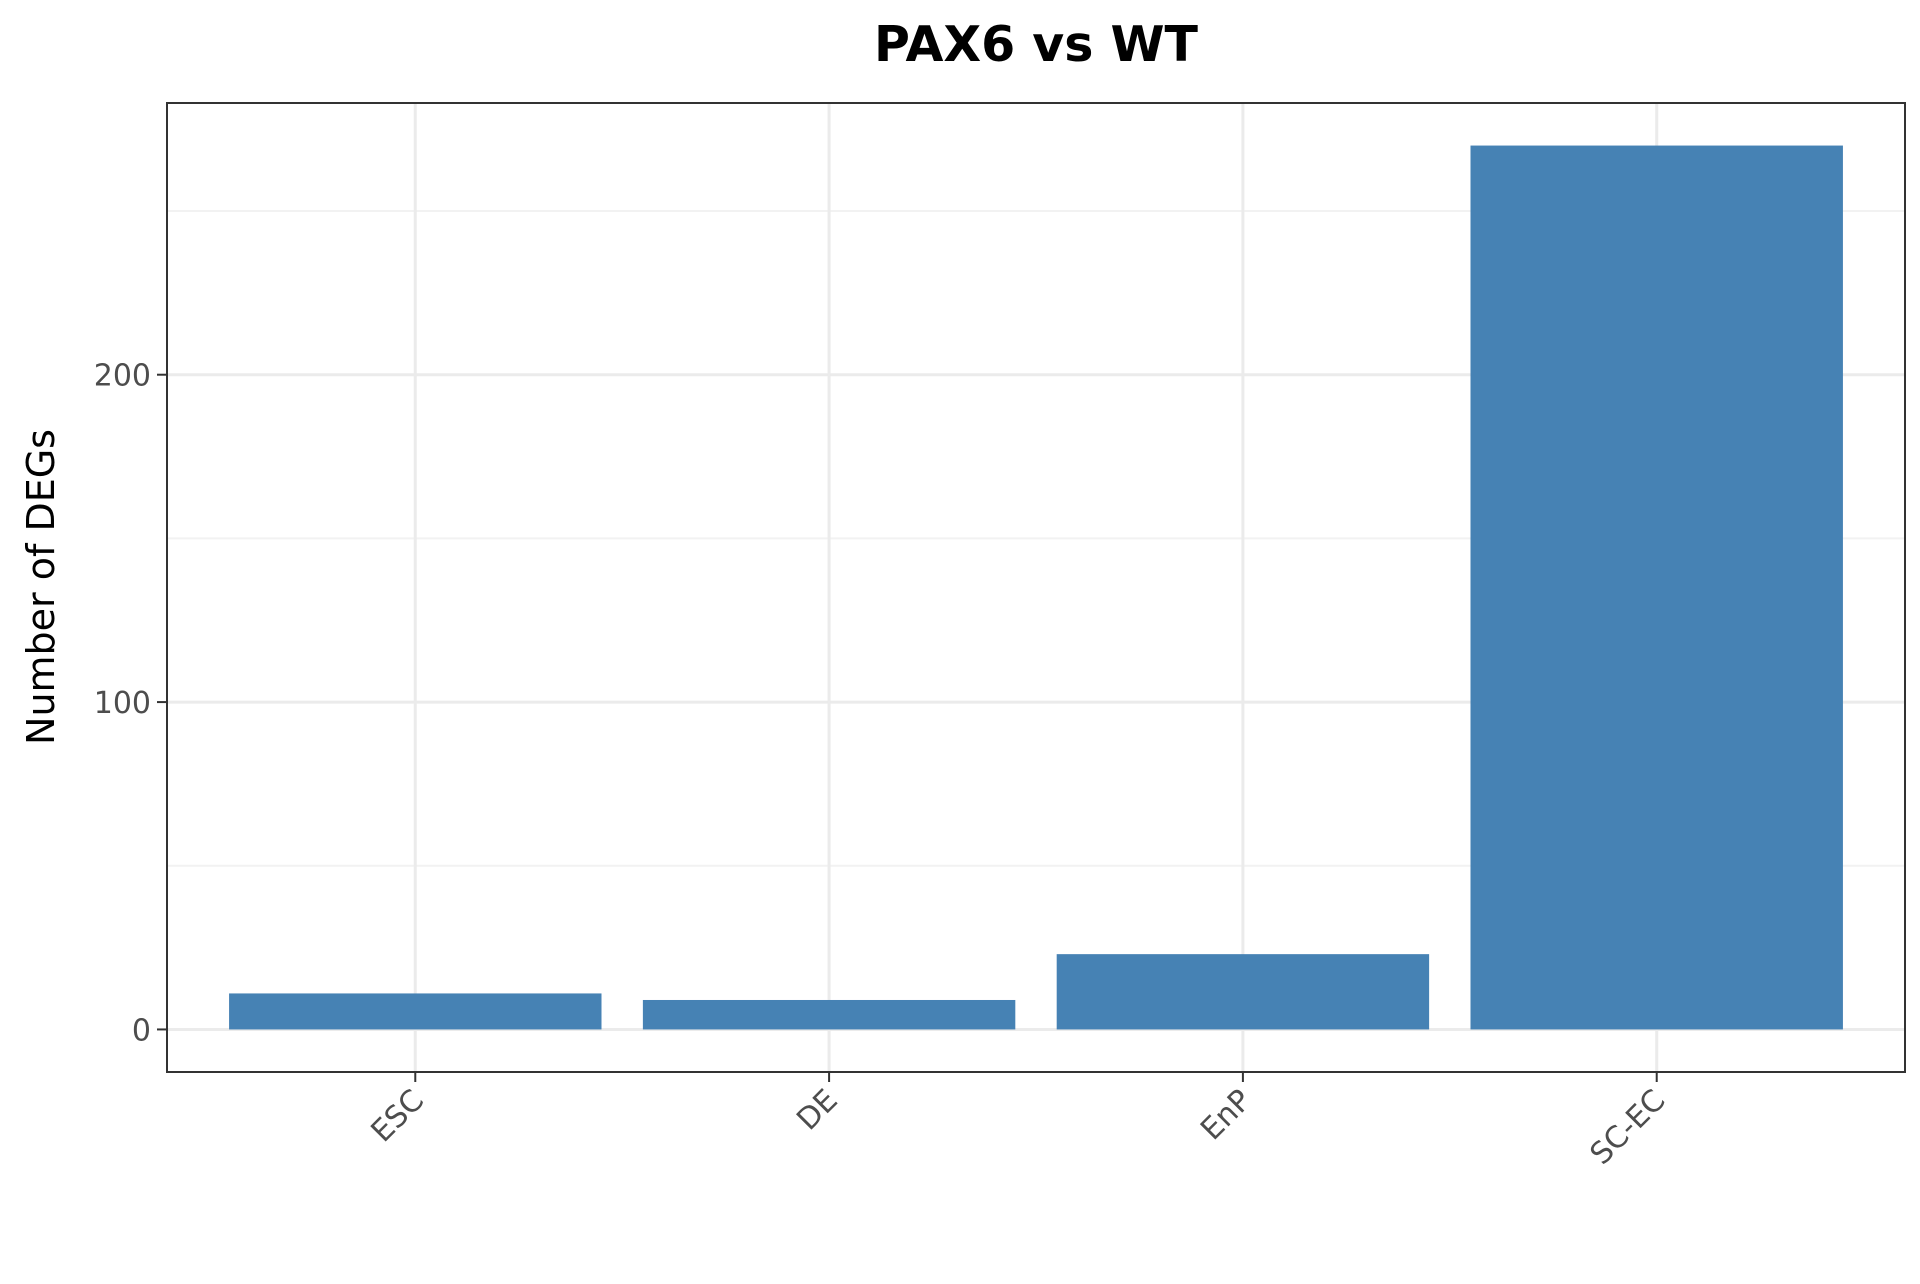 This screenshot has height=1284, width=1920. I want to click on bar-enp, so click(1243, 992).